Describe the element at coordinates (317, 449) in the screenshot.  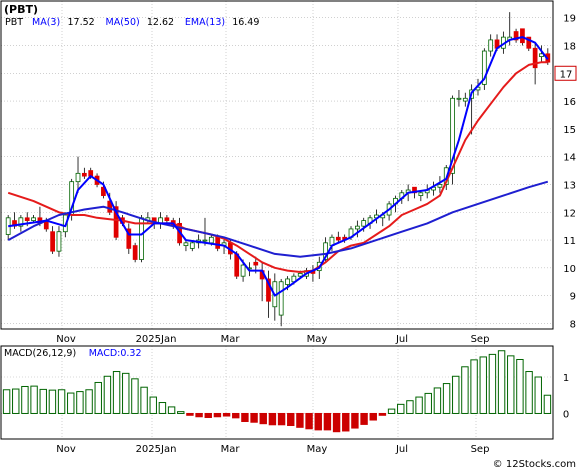
I see `macd-x-tick-label: May` at that location.